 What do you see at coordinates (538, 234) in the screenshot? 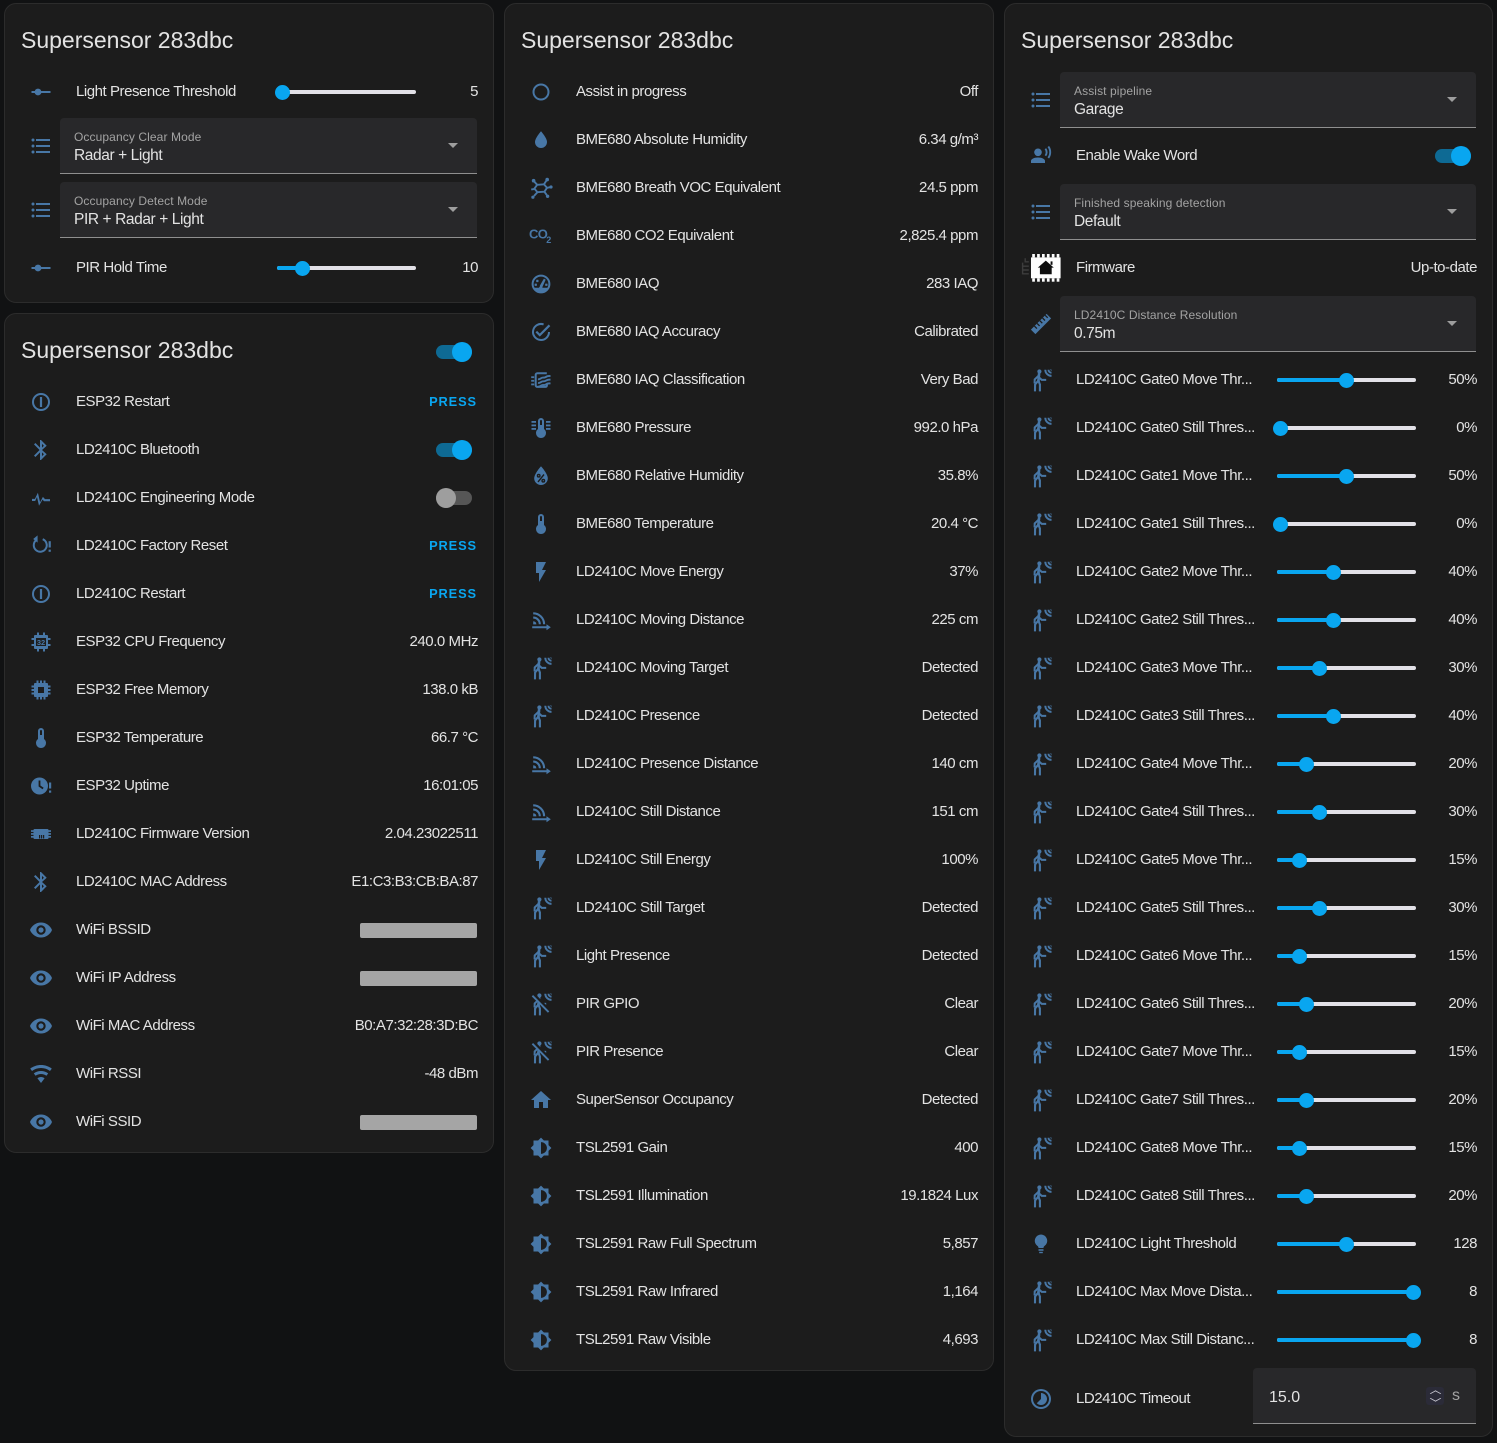
I see `svg-text: CO` at bounding box center [538, 234].